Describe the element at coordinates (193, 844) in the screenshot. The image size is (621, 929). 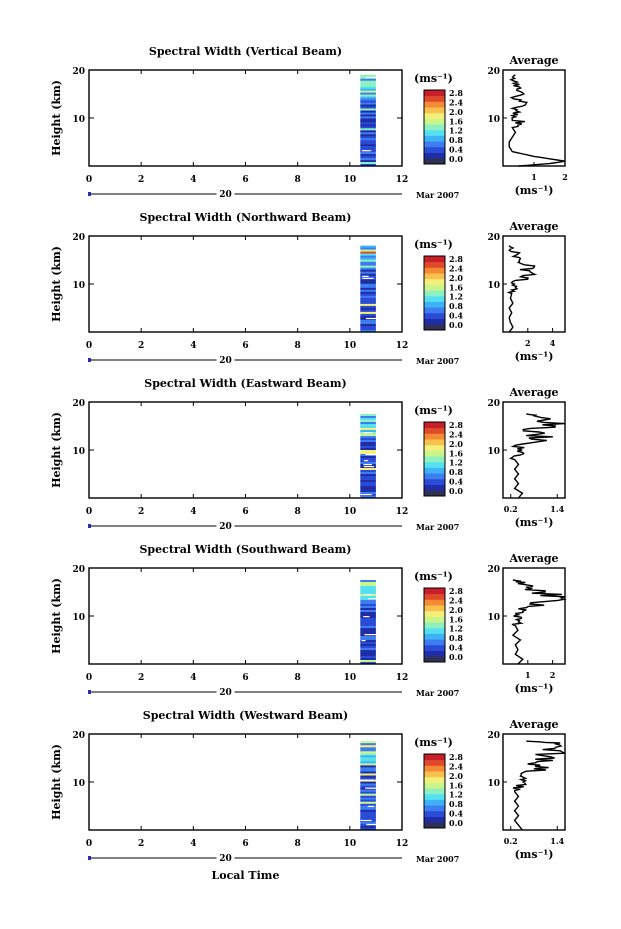
I see `x-tick-label: 4` at that location.